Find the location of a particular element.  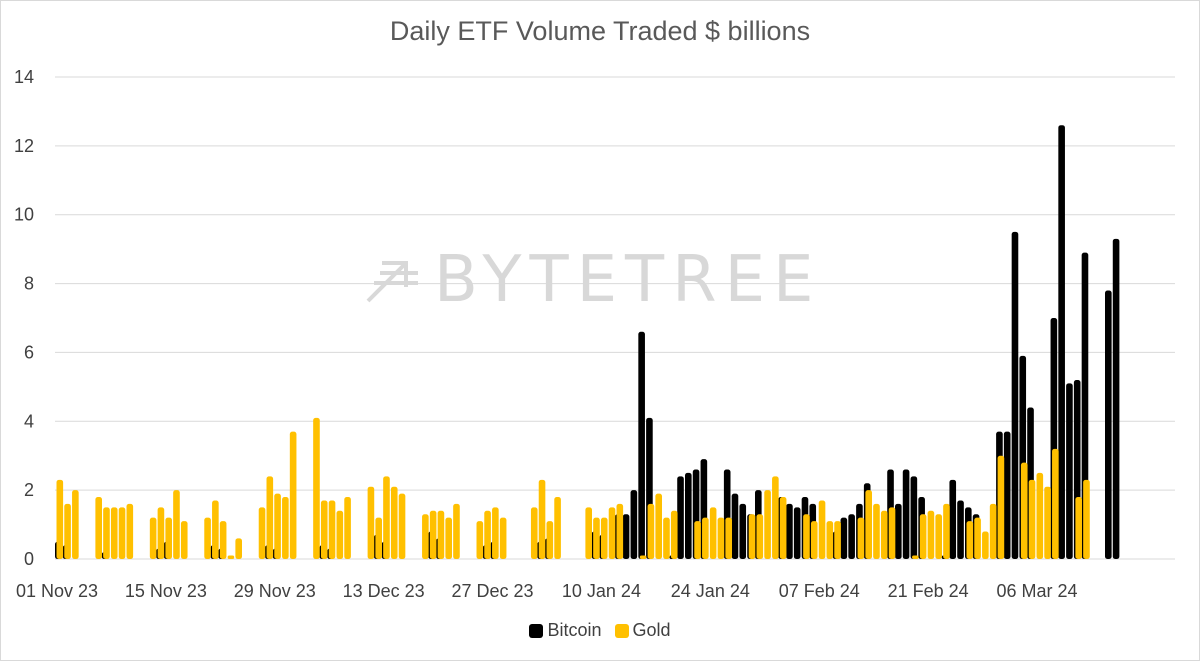

arrow-logo-icon is located at coordinates (392, 282).